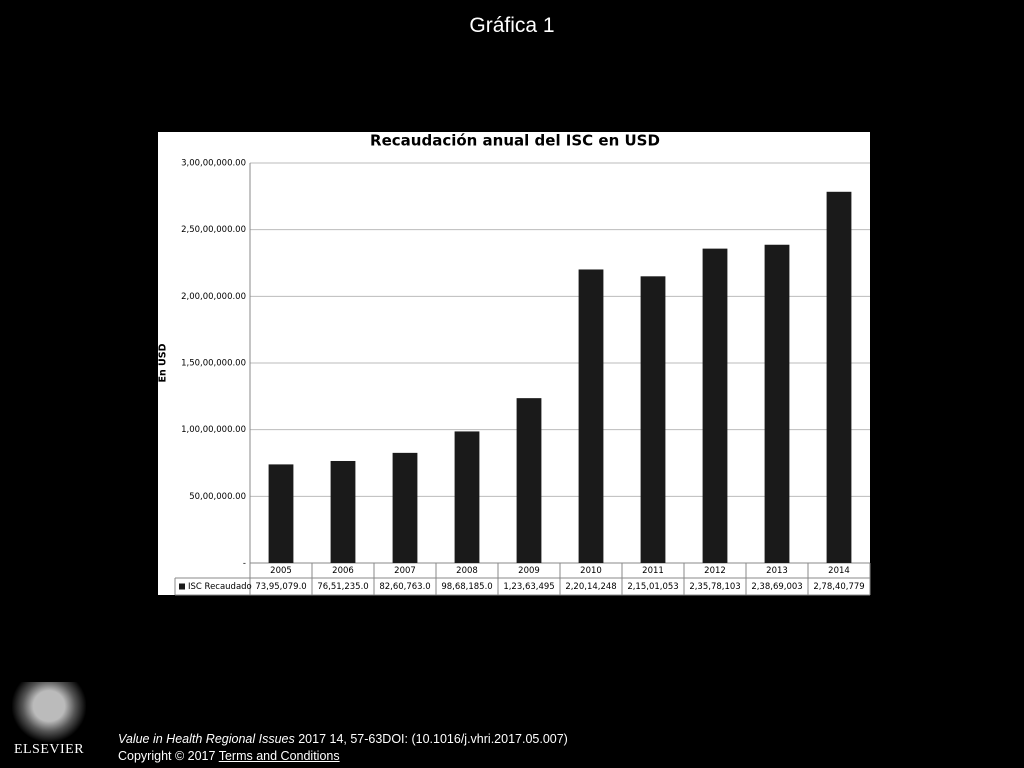 Image resolution: width=1024 pixels, height=768 pixels. What do you see at coordinates (182, 586) in the screenshot?
I see `legend-swatch` at bounding box center [182, 586].